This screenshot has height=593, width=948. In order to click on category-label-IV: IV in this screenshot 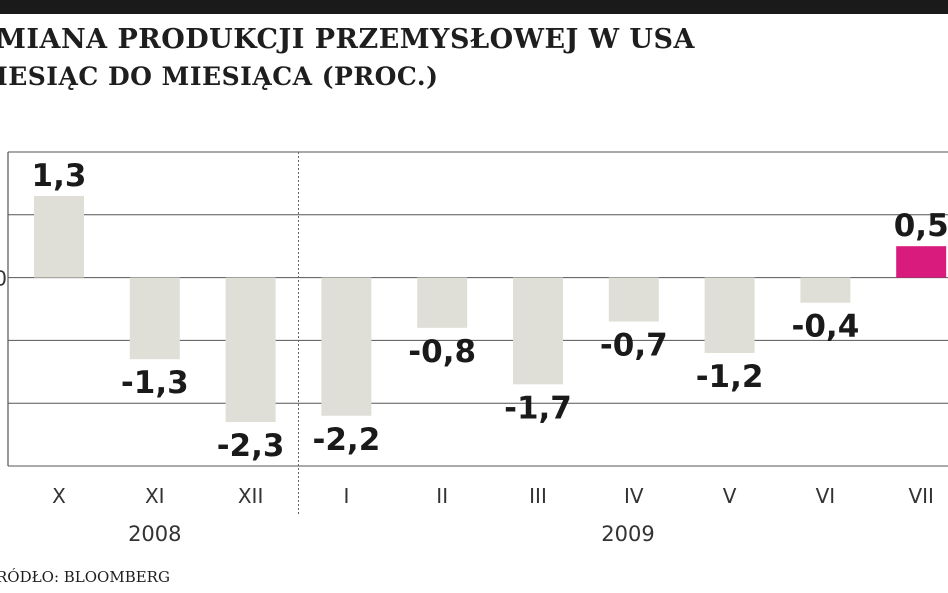, I will do `click(634, 496)`.